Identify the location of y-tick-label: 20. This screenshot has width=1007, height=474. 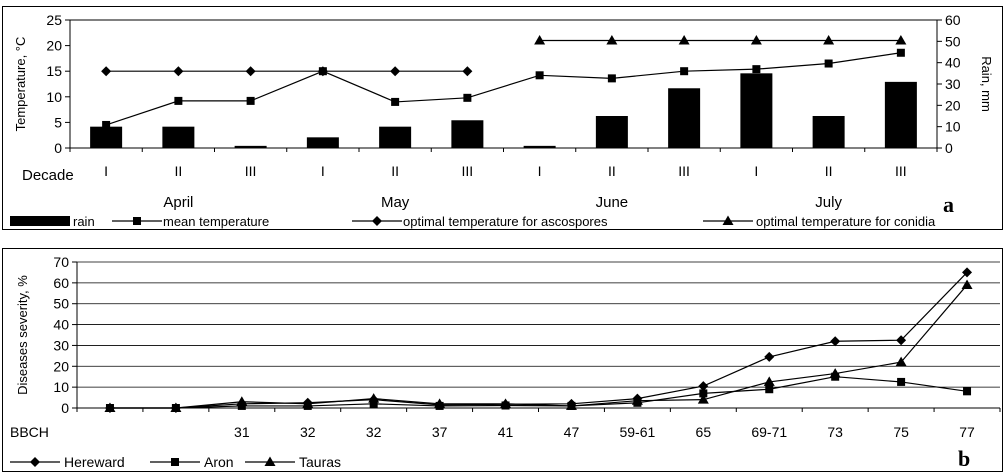
(61, 366).